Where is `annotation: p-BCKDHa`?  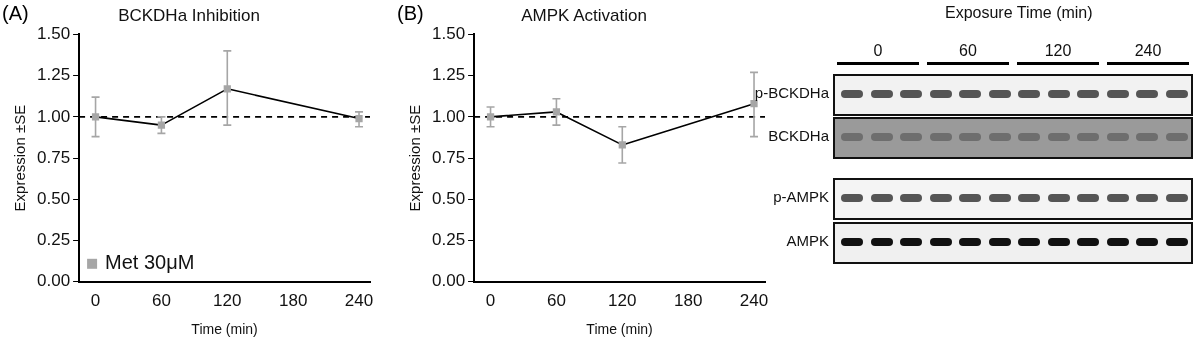 annotation: p-BCKDHa is located at coordinates (791, 92).